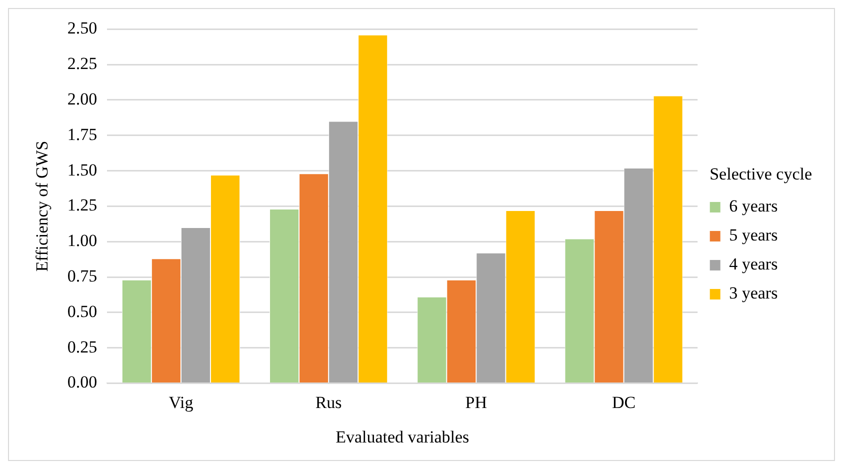 This screenshot has width=843, height=469. Describe the element at coordinates (753, 206) in the screenshot. I see `legend-label: 6 years` at that location.